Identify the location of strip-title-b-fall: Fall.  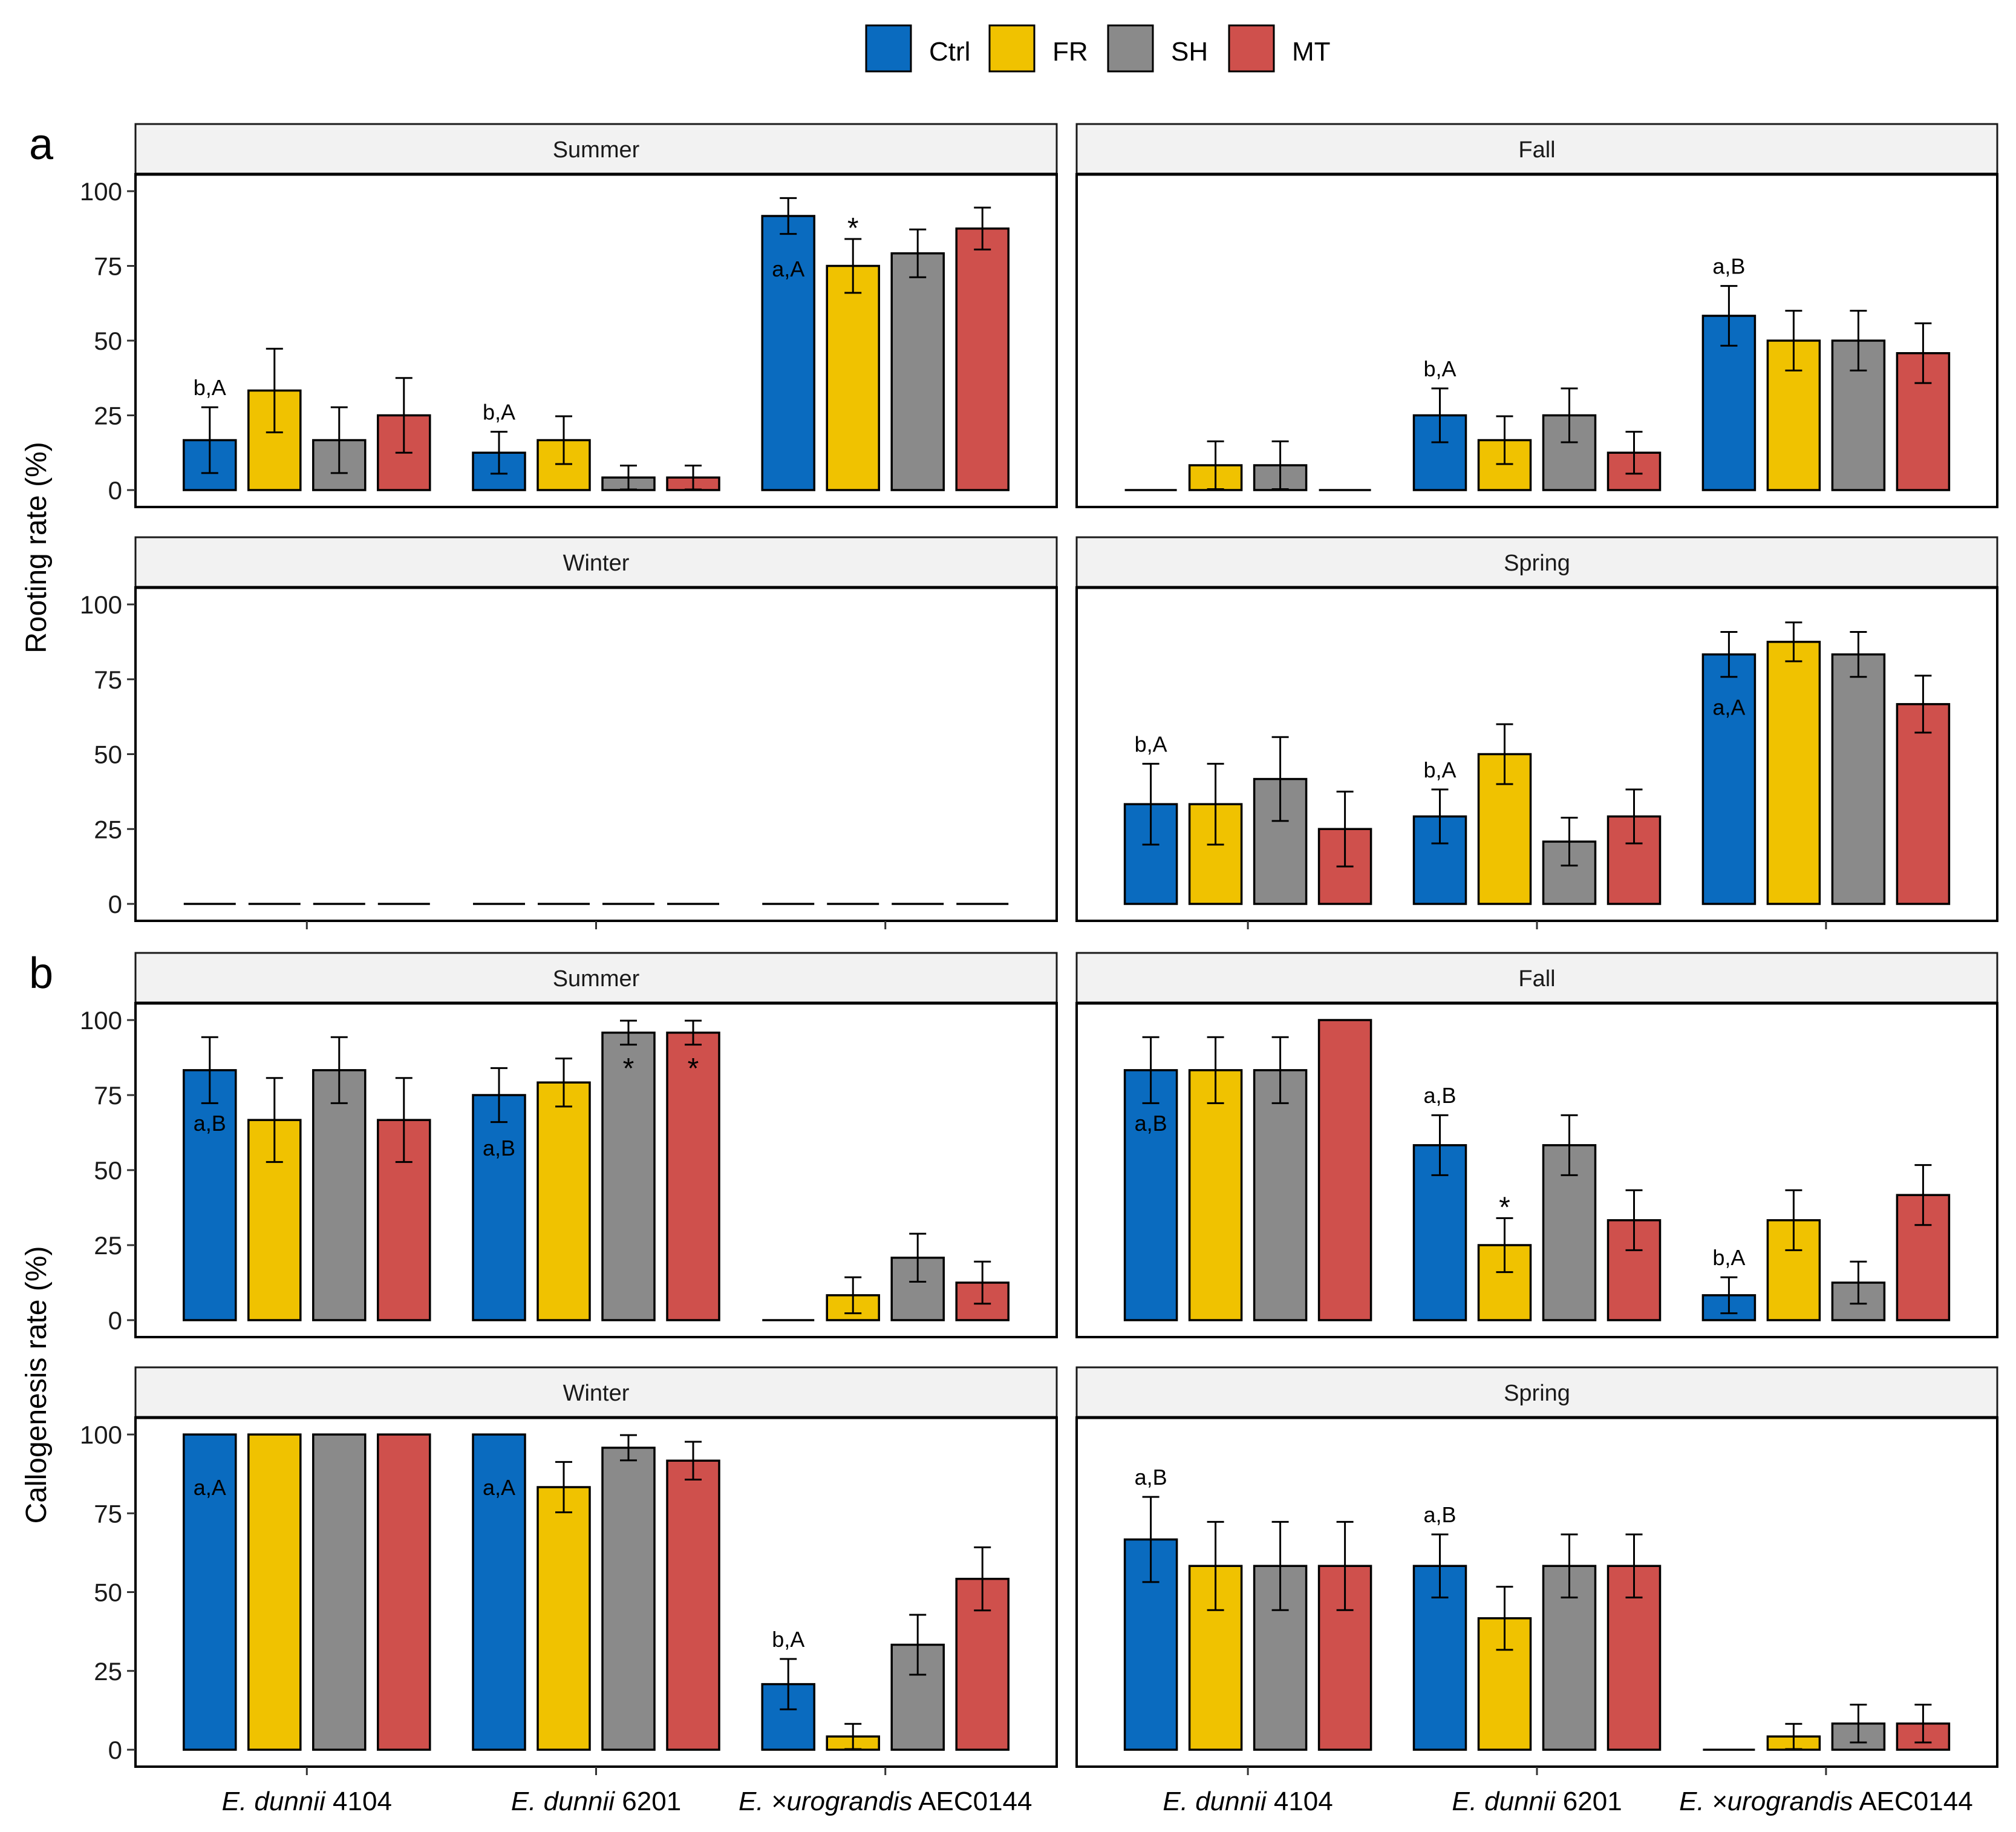
(1537, 979).